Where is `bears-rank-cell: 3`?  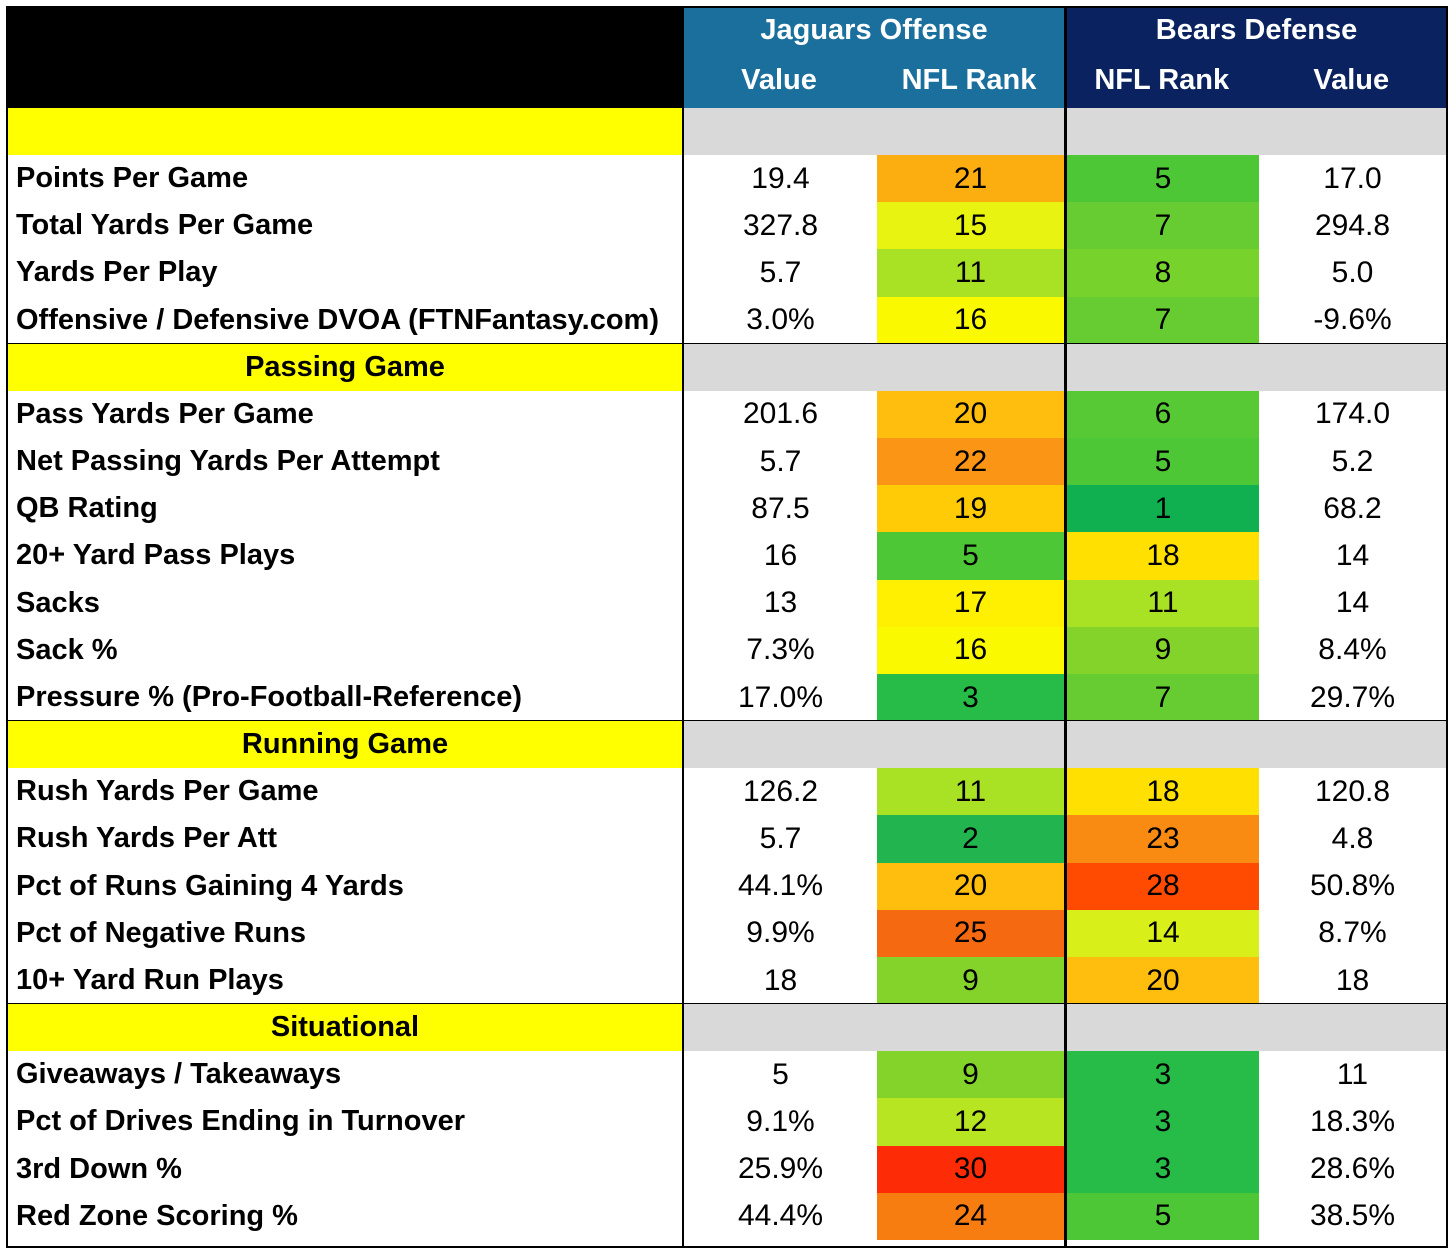 bears-rank-cell: 3 is located at coordinates (1163, 1169).